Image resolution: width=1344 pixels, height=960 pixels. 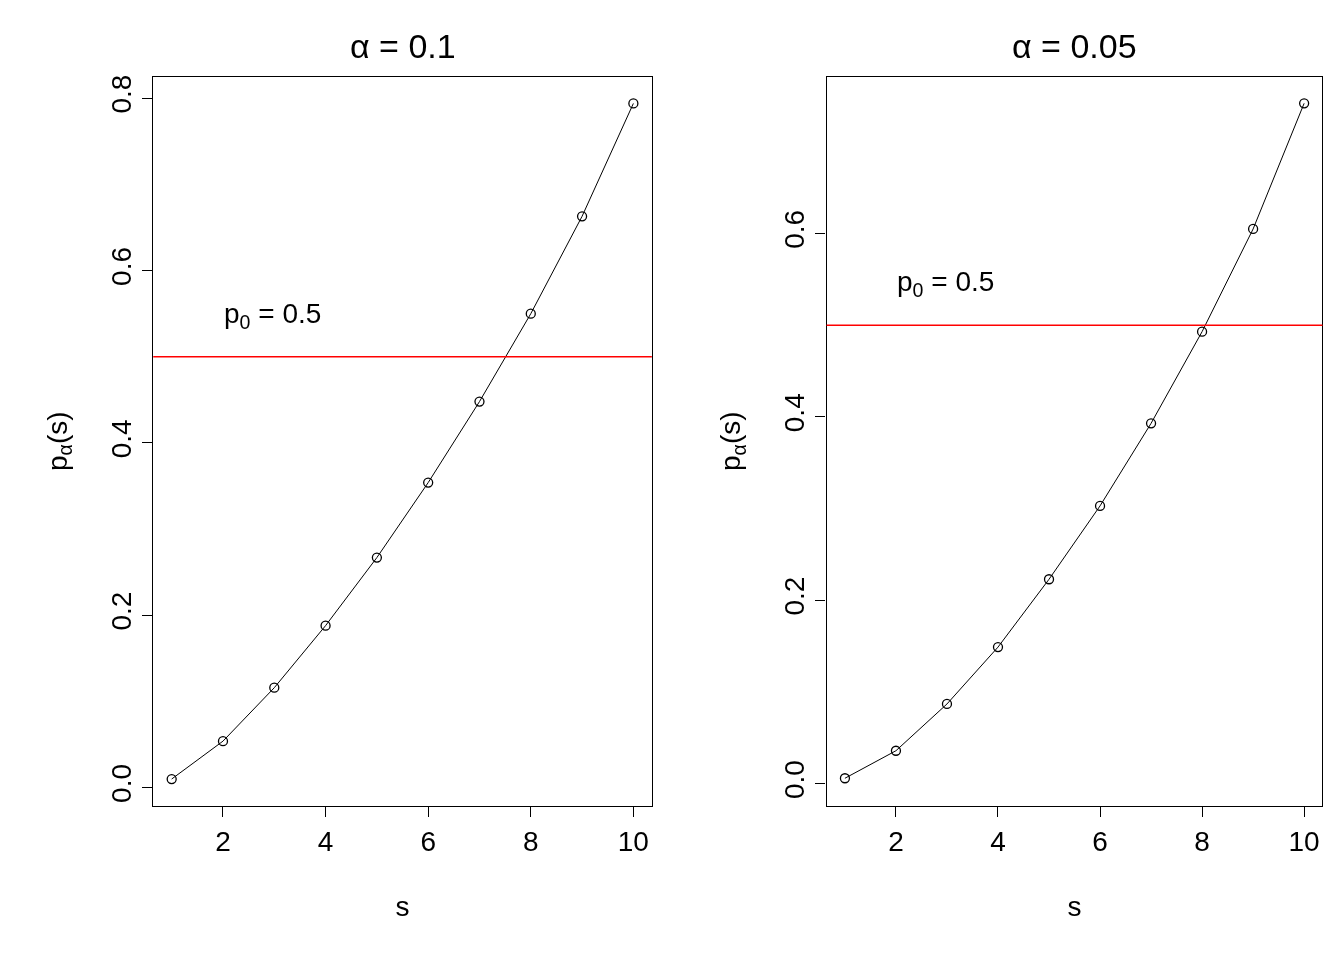 What do you see at coordinates (1074, 46) in the screenshot?
I see `chart-title: α = 0.05` at bounding box center [1074, 46].